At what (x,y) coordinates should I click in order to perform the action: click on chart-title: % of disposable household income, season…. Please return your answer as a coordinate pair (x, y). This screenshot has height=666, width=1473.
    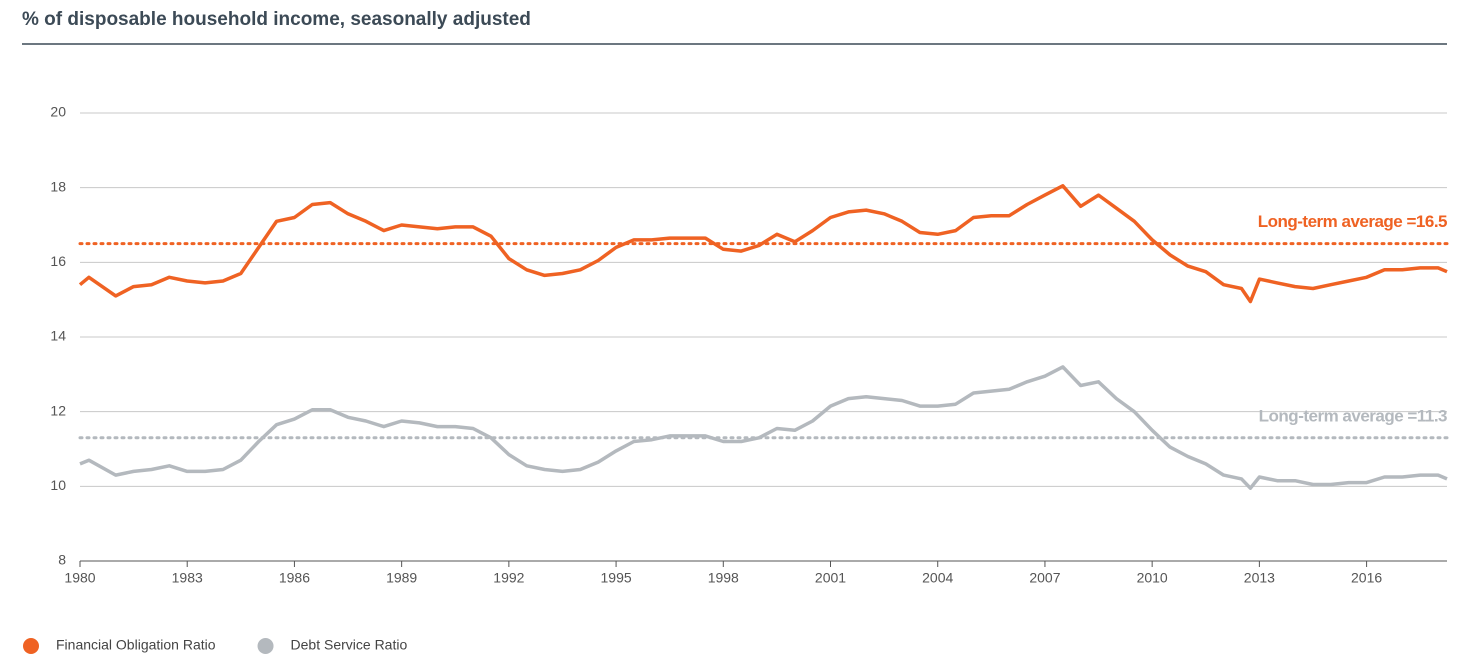
    Looking at the image, I should click on (276, 19).